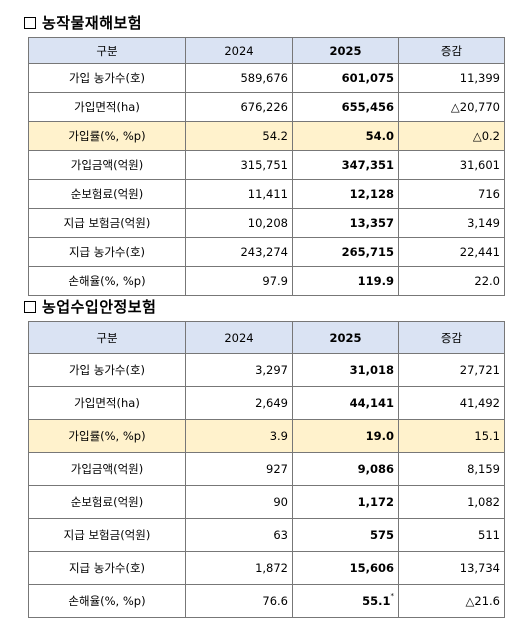  Describe the element at coordinates (451, 281) in the screenshot. I see `value-change: 22.0` at that location.